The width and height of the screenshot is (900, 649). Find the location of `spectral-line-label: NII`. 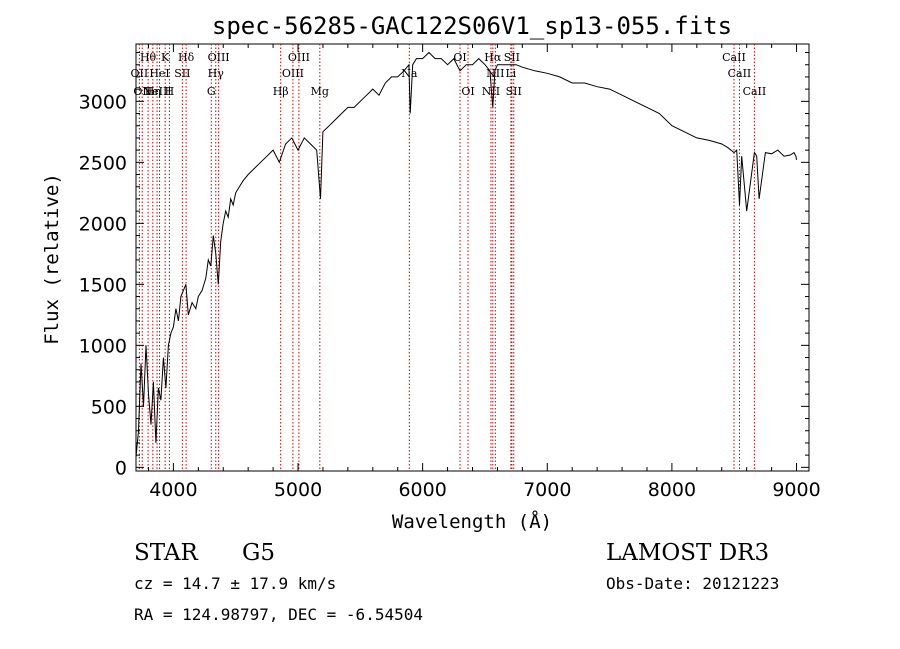

spectral-line-label: NII is located at coordinates (491, 91).